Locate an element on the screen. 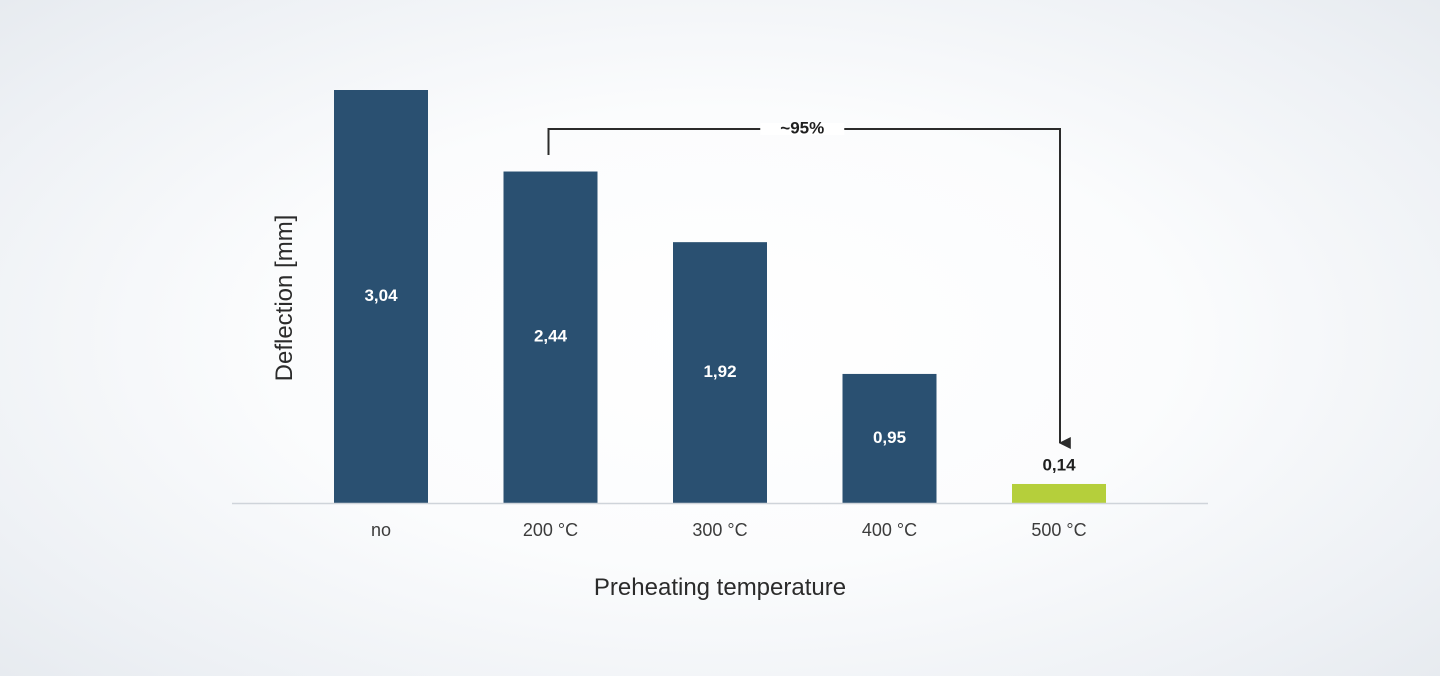 This screenshot has width=1440, height=676. annotation-label: ~95% is located at coordinates (802, 127).